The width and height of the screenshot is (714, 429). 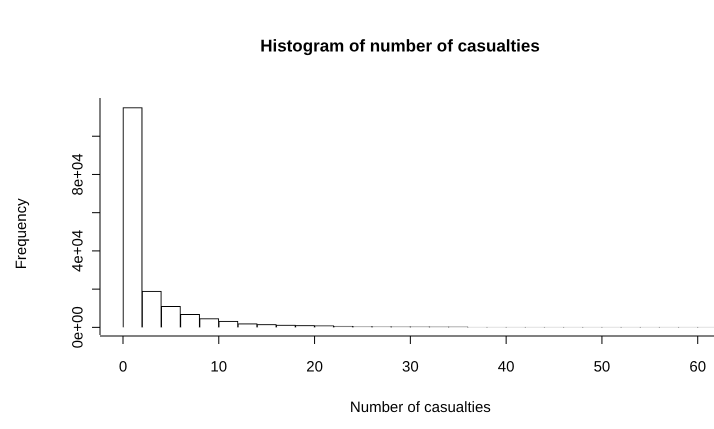 What do you see at coordinates (123, 367) in the screenshot?
I see `x-tick-label: 0` at bounding box center [123, 367].